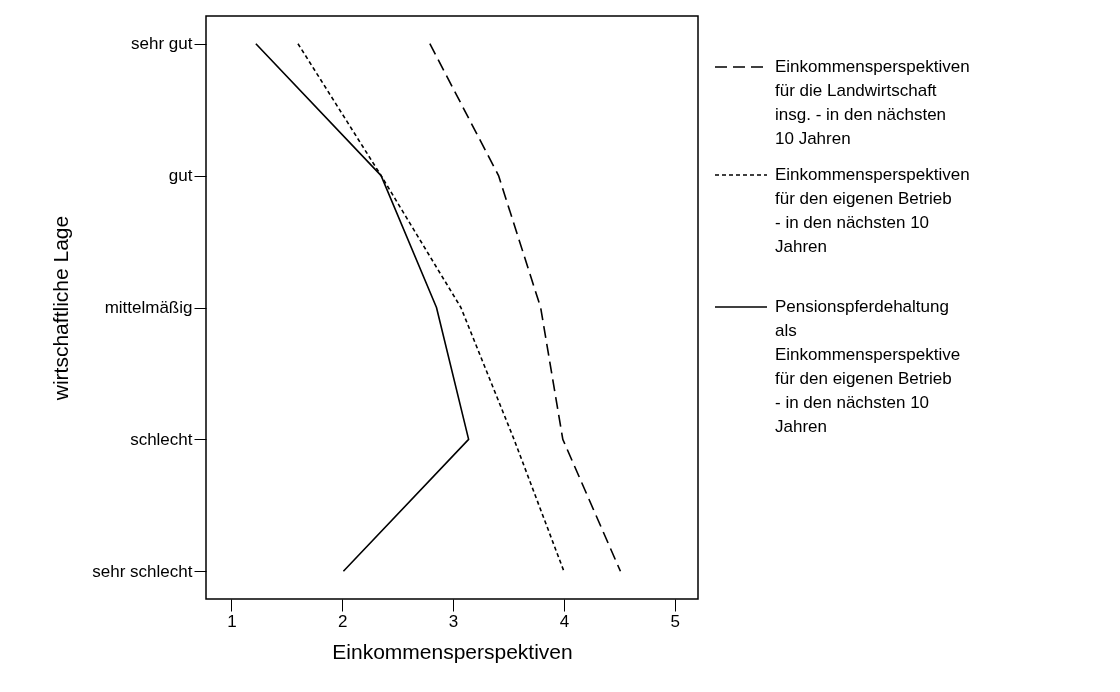 This screenshot has height=692, width=1120. What do you see at coordinates (564, 621) in the screenshot?
I see `x-tick-label: 4` at bounding box center [564, 621].